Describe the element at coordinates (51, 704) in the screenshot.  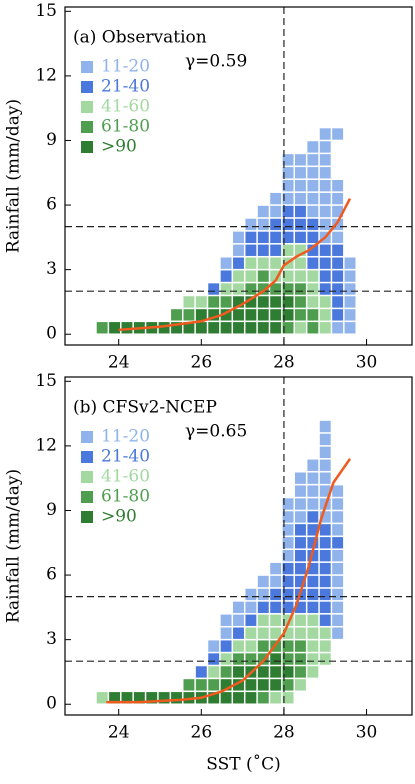
I see `y-tick-label: 0` at that location.